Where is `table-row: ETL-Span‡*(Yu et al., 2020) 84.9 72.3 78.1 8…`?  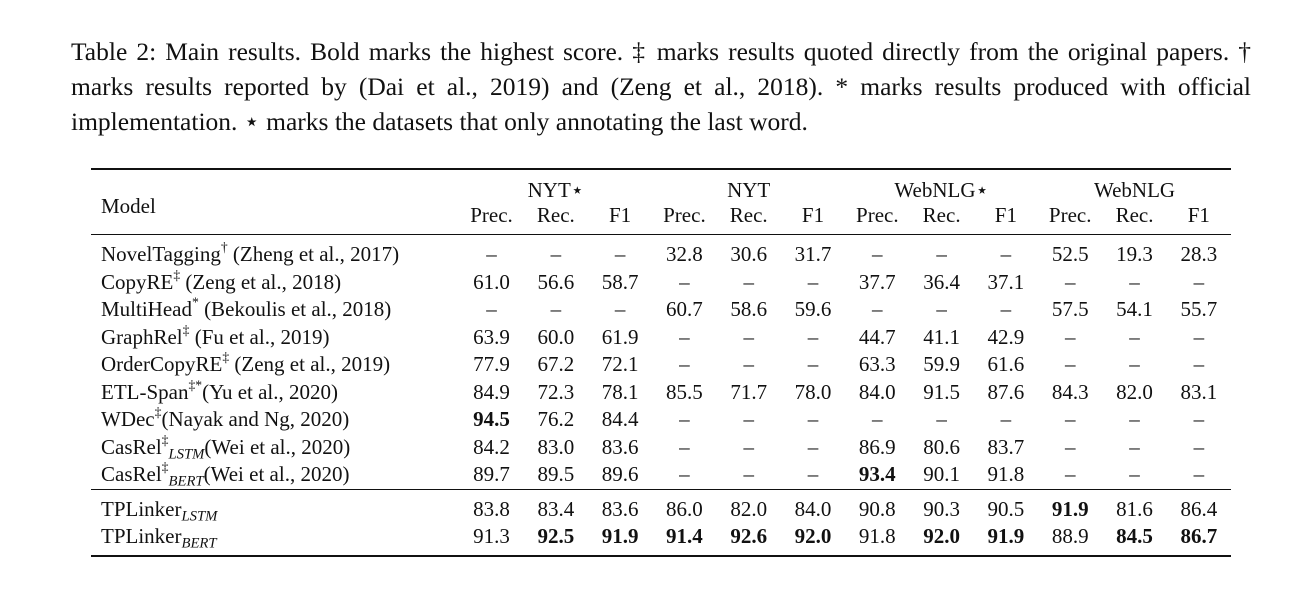
table-row: ETL-Span‡*(Yu et al., 2020) 84.9 72.3 78.1 8… is located at coordinates (661, 392).